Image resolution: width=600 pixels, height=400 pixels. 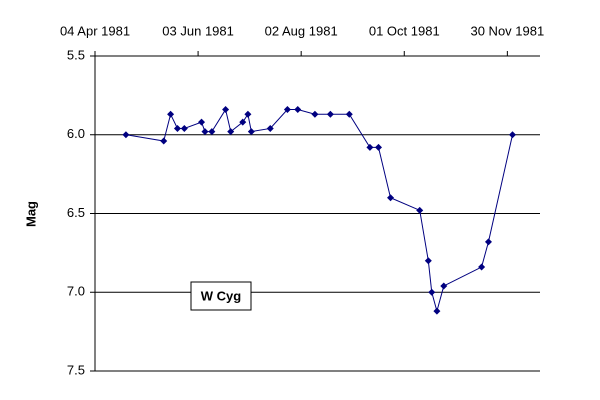 What do you see at coordinates (301, 30) in the screenshot?
I see `x-tick-label: 02 Aug 1981` at bounding box center [301, 30].